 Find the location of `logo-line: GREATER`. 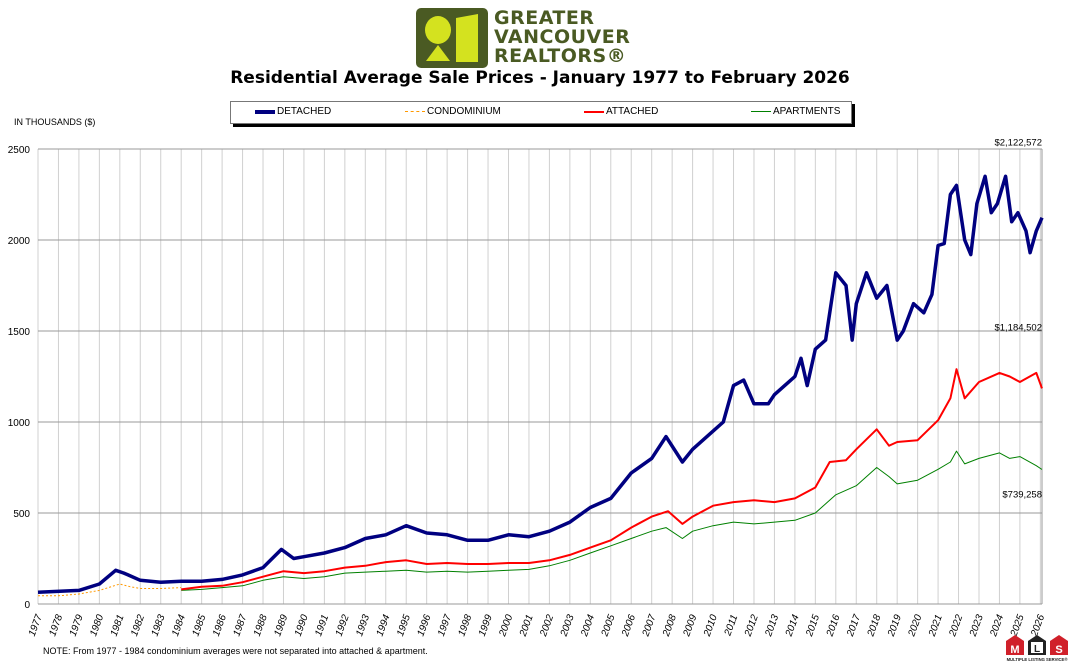

logo-line: GREATER is located at coordinates (544, 18).